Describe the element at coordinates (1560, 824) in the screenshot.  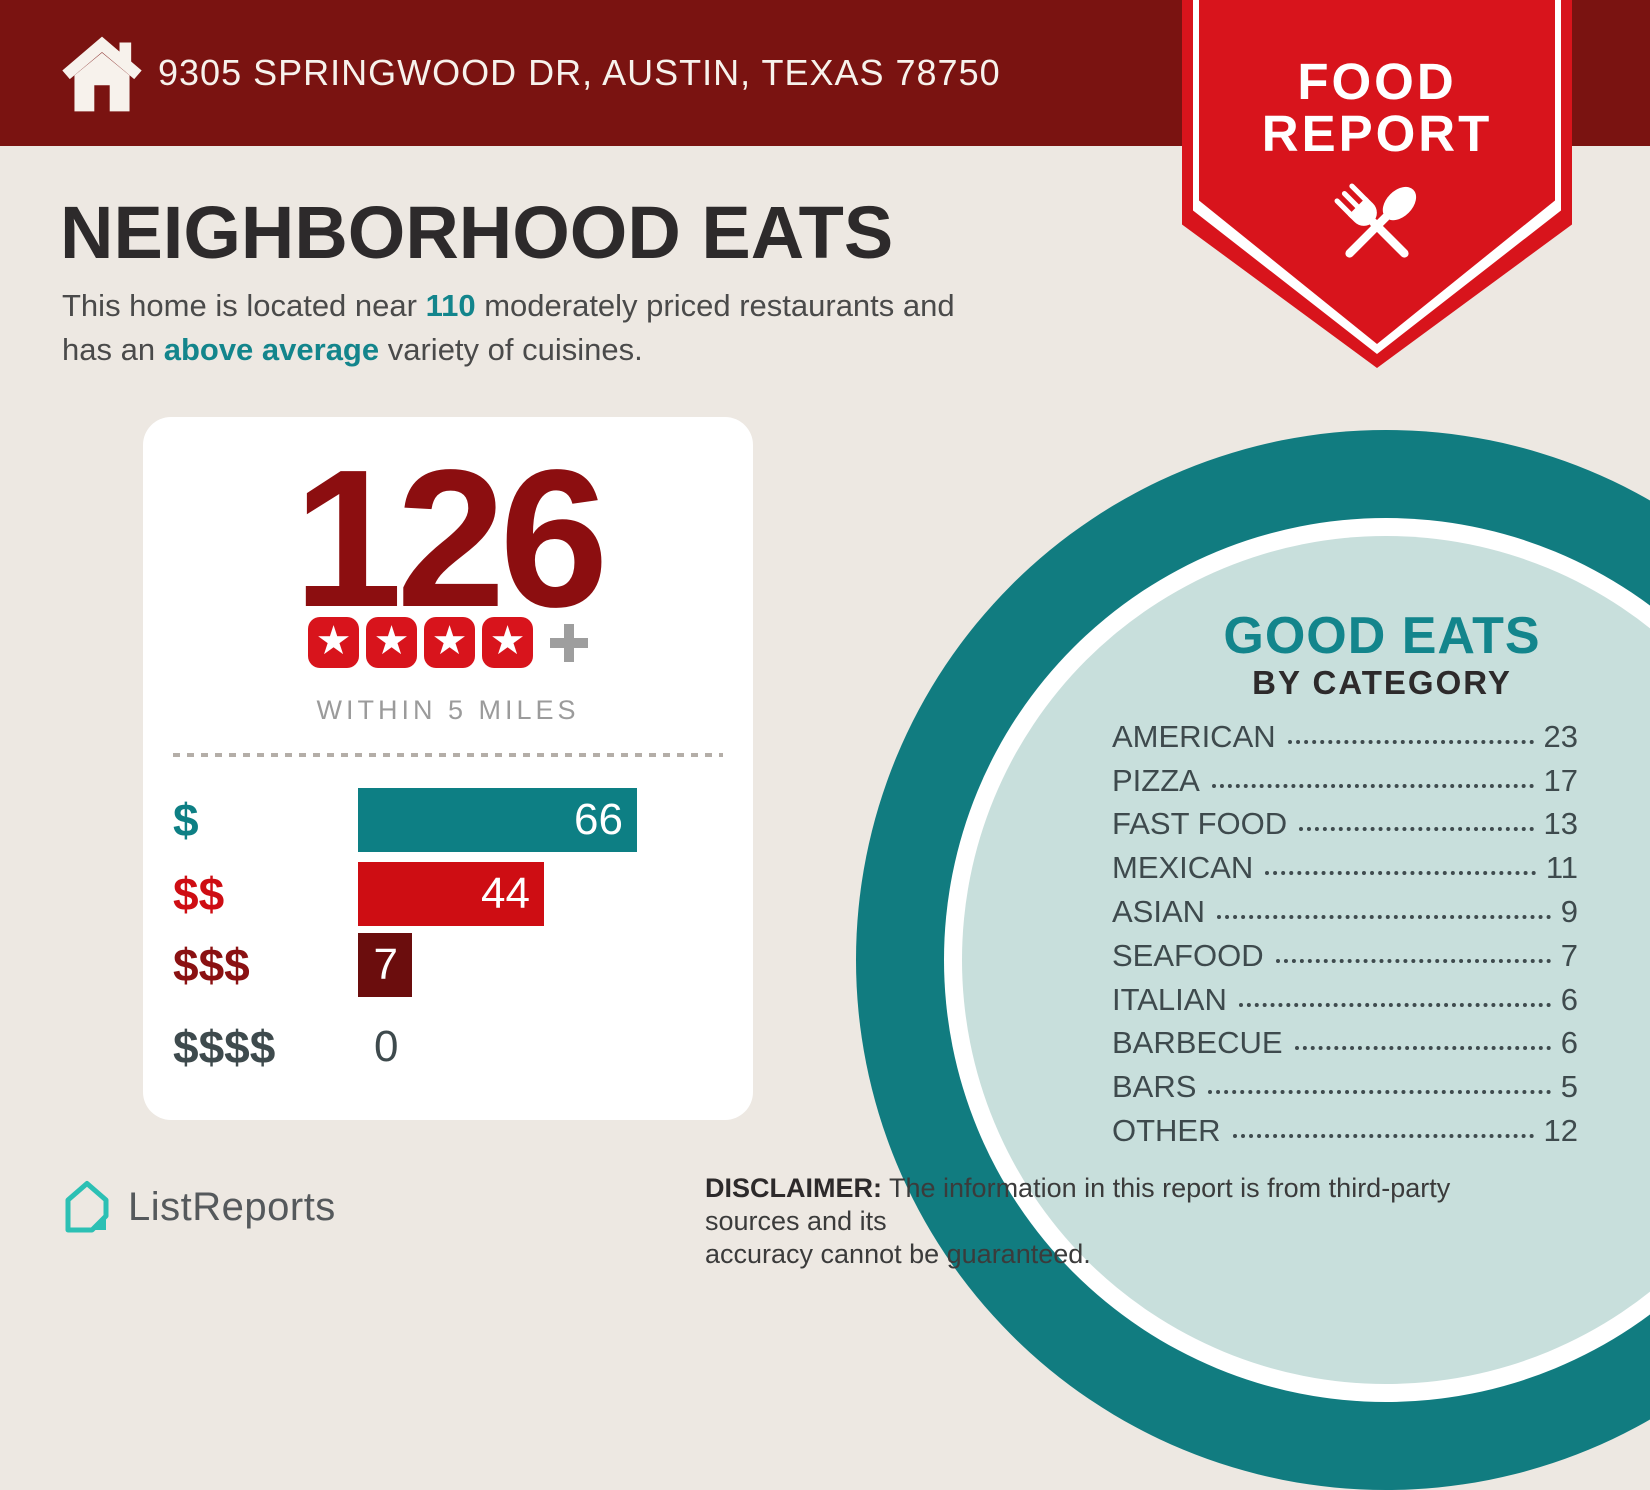
I see `category-count: 13` at that location.